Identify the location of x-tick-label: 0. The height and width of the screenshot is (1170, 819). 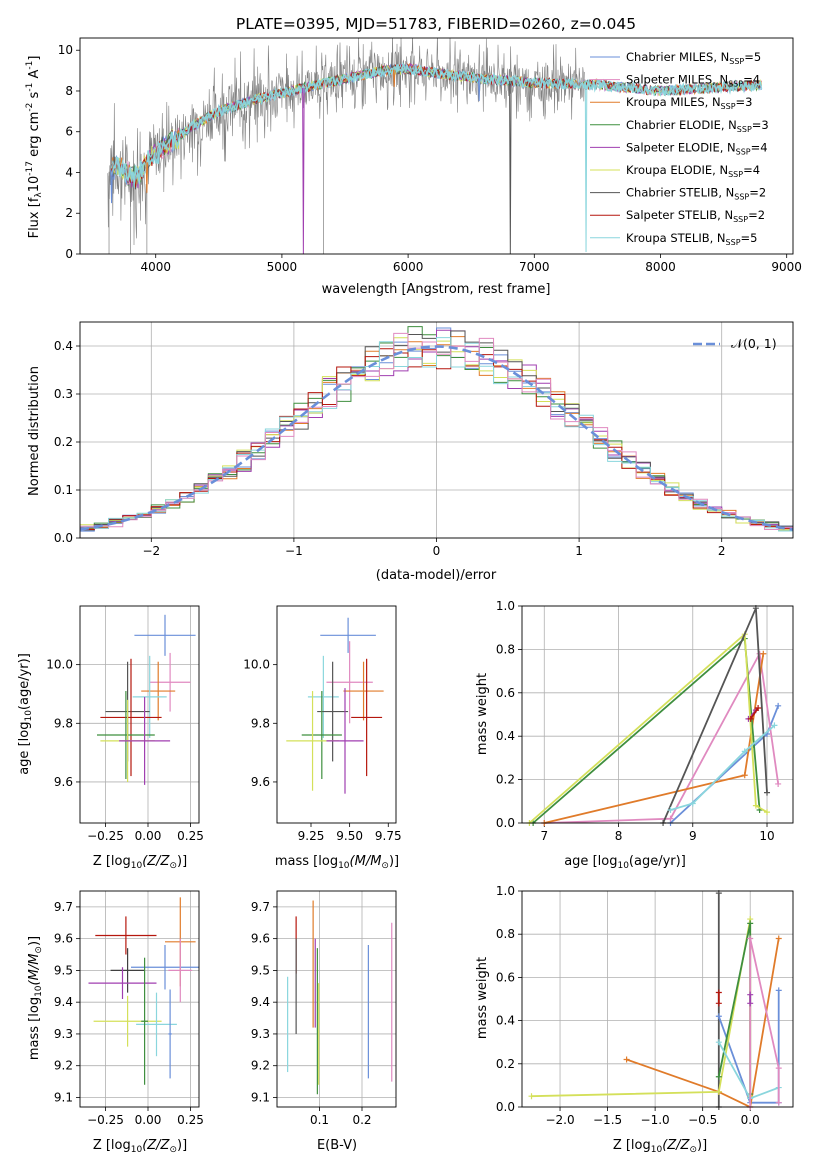
(437, 551).